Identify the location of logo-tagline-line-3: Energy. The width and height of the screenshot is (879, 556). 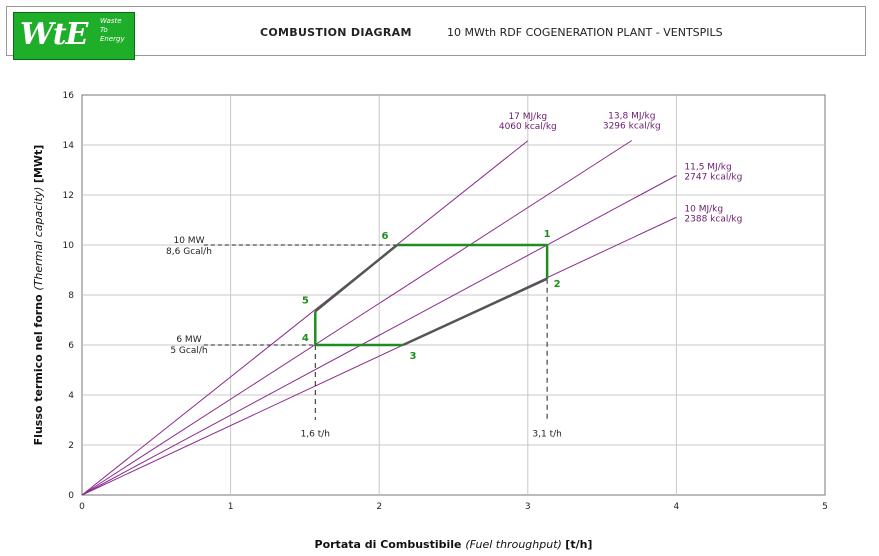
(112, 39).